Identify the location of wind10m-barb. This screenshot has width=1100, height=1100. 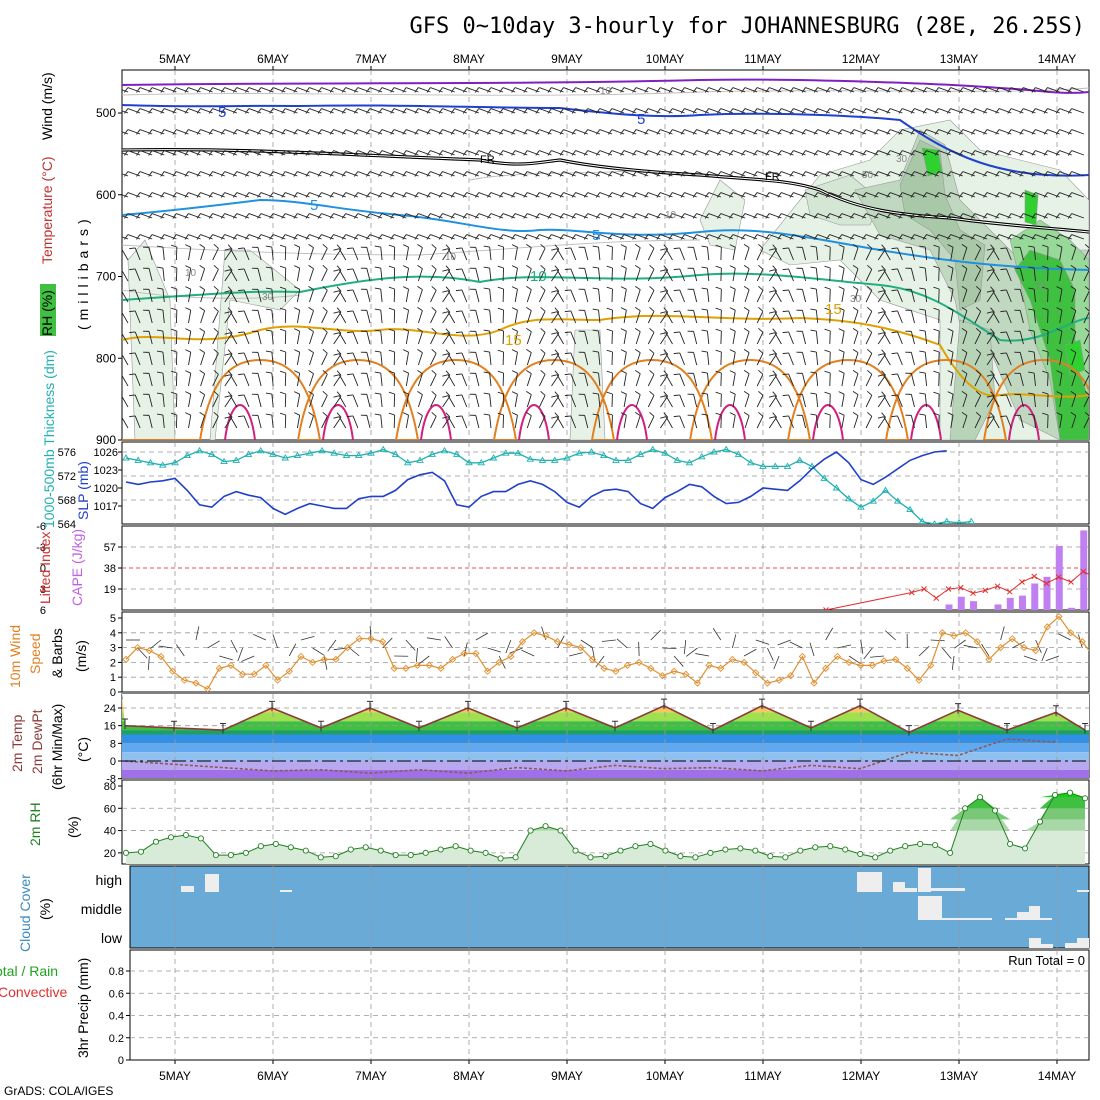
(868, 653).